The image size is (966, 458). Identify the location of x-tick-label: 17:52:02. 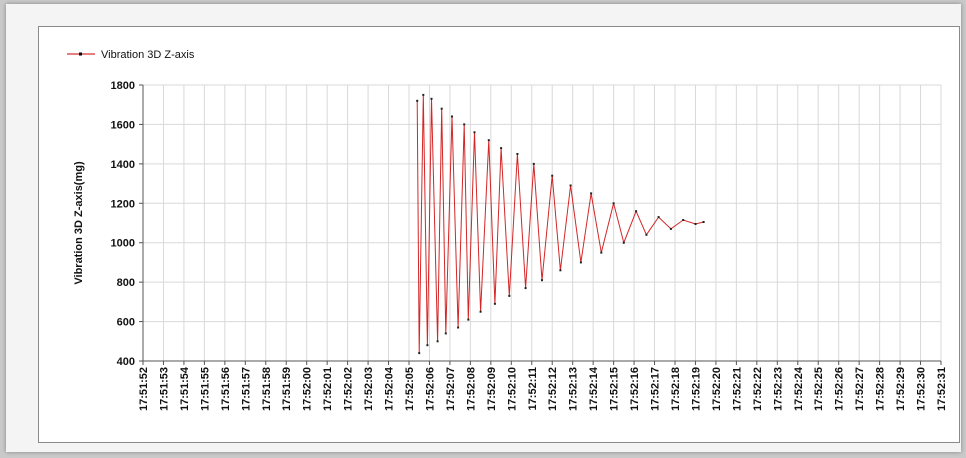
(349, 389).